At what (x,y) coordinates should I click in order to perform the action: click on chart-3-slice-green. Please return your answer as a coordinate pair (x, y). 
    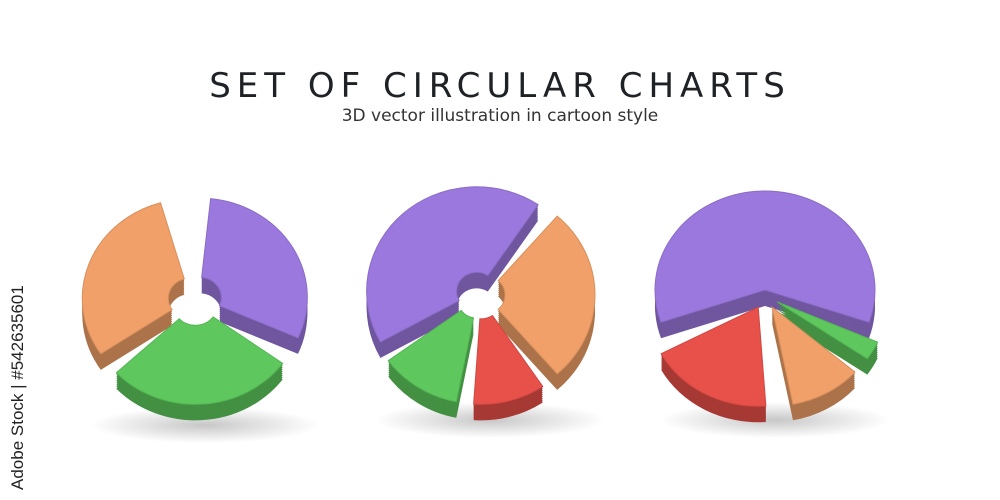
    Looking at the image, I should click on (827, 330).